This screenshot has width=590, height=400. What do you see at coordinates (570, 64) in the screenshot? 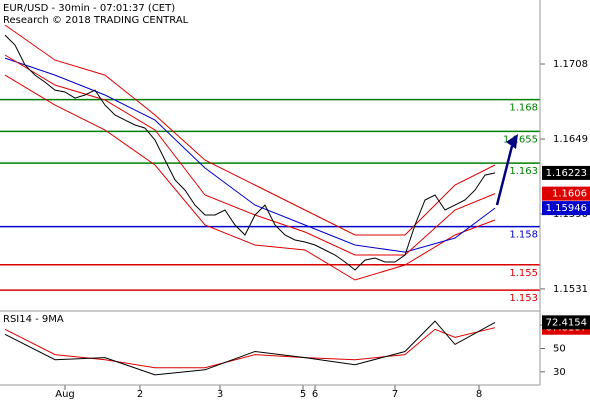
I see `y-tick-label: 1.1708` at bounding box center [570, 64].